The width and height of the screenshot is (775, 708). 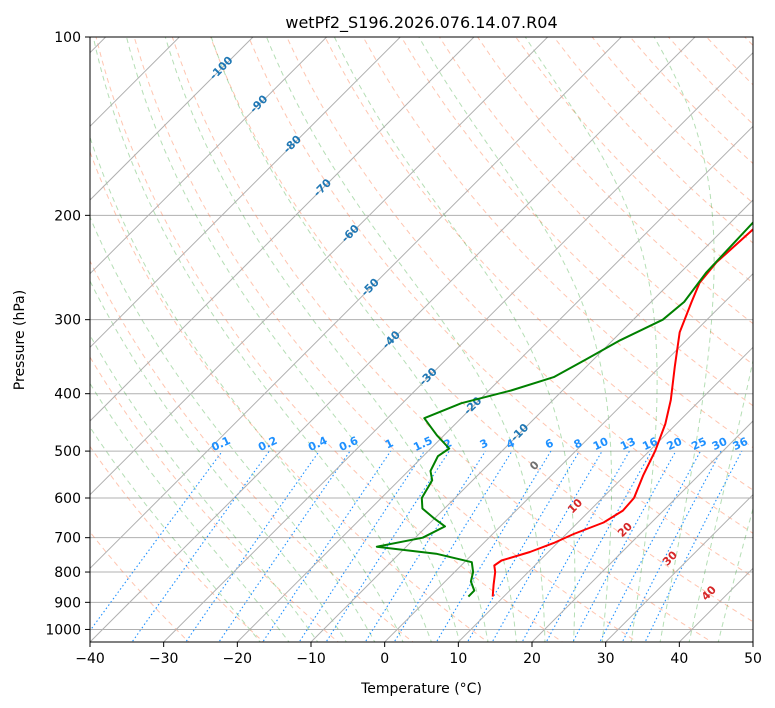 What do you see at coordinates (370, 287) in the screenshot?
I see `isotherm-label: -50` at bounding box center [370, 287].